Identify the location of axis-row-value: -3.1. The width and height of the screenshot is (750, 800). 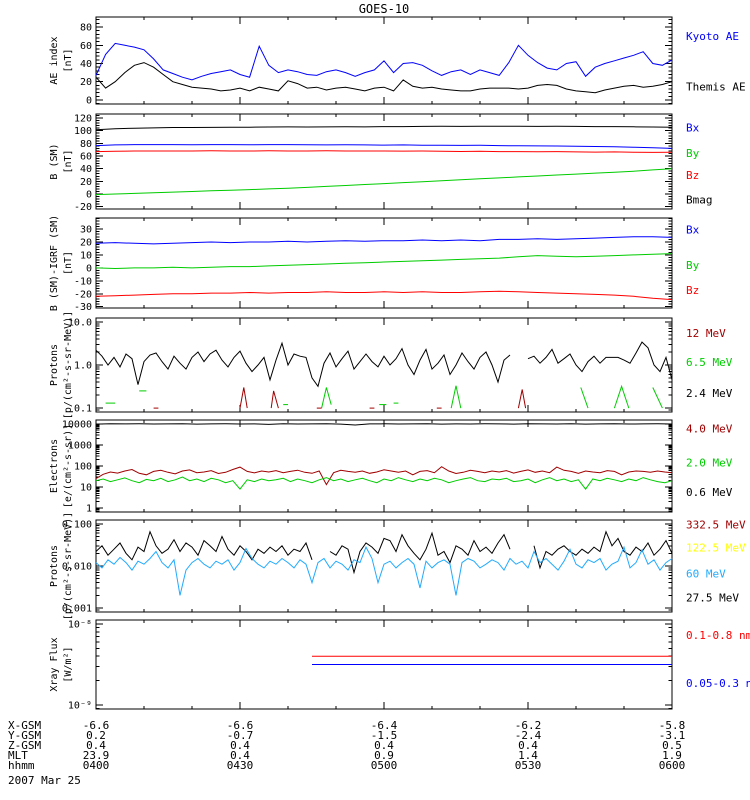
(672, 735).